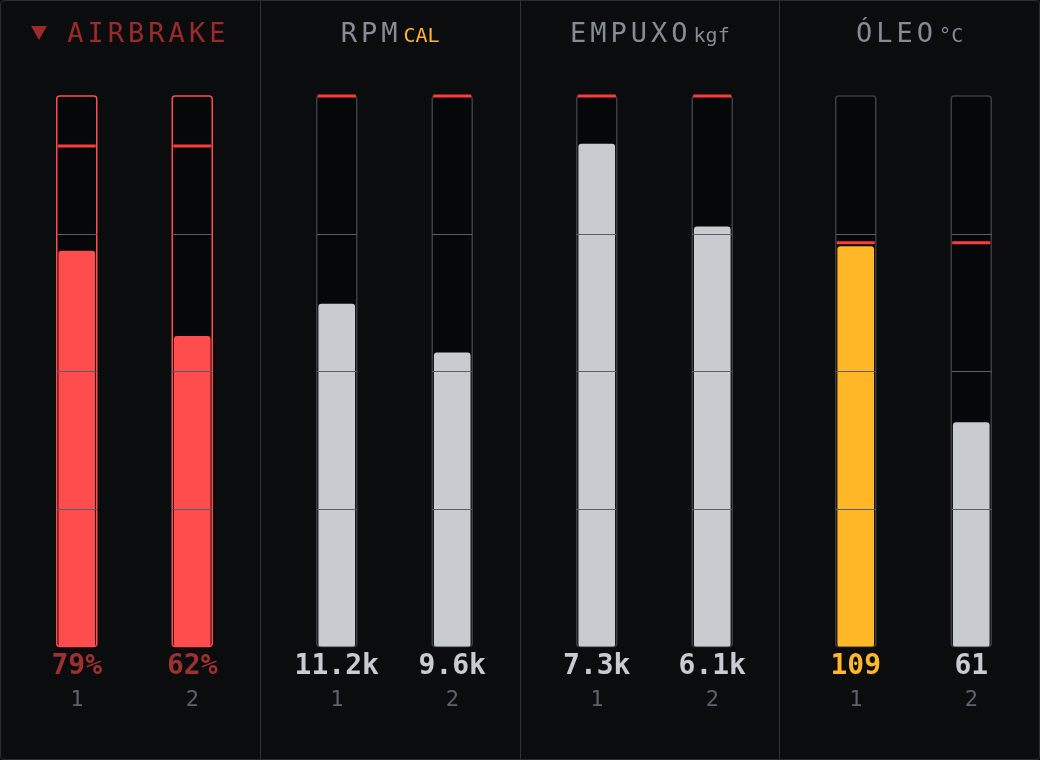 The image size is (1040, 760). Describe the element at coordinates (452, 664) in the screenshot. I see `data-label: 9.6k` at that location.